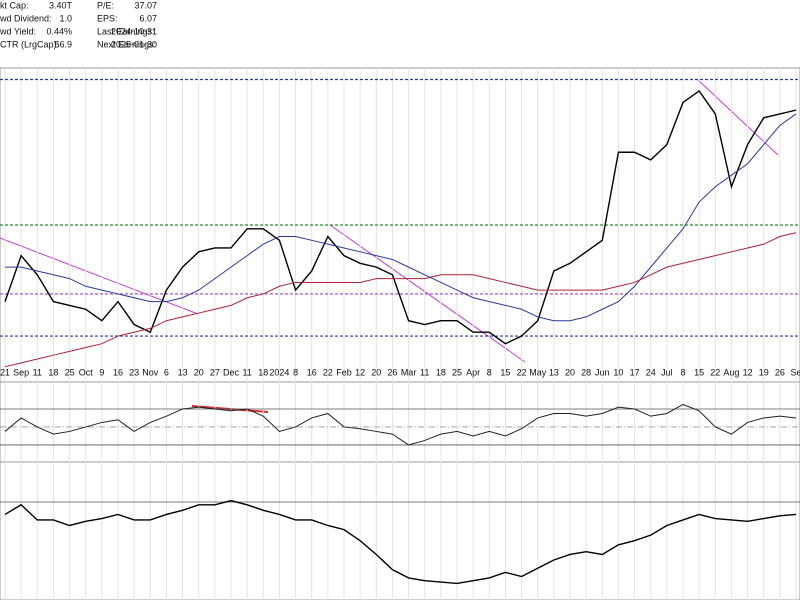  What do you see at coordinates (538, 372) in the screenshot?
I see `x-tick-label: May` at bounding box center [538, 372].